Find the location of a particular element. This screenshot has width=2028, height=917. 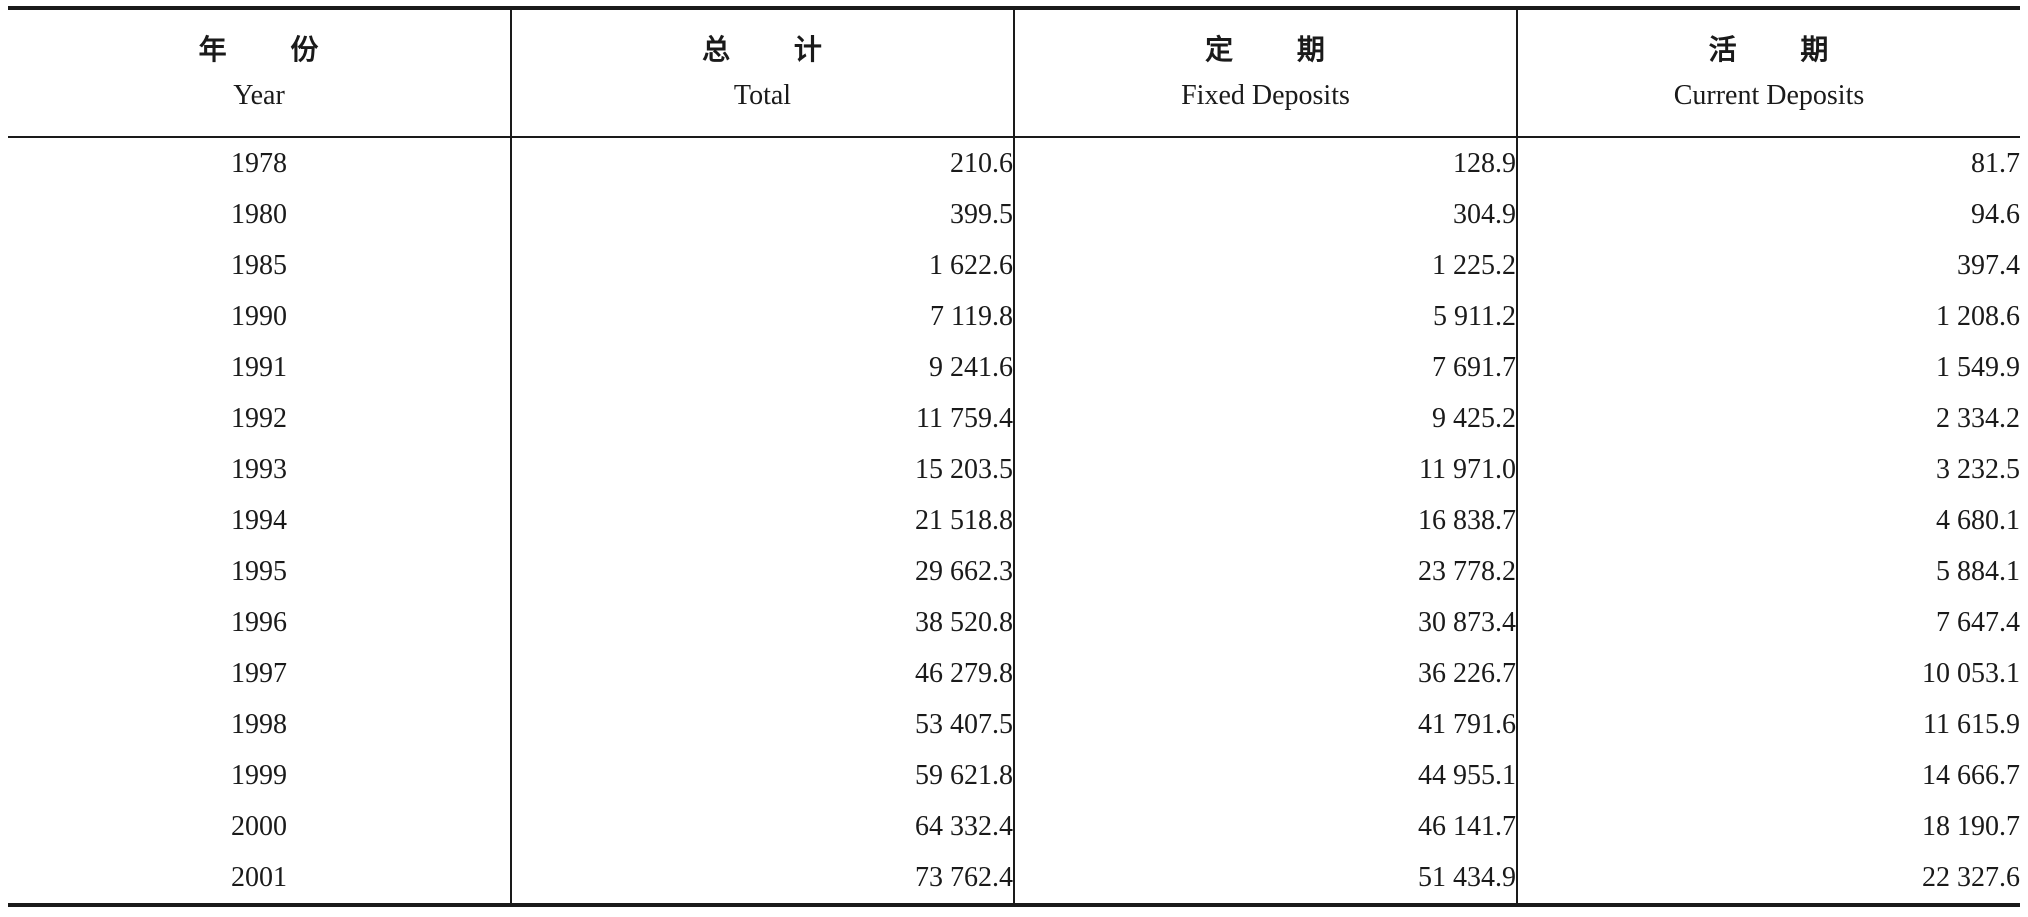

table-row: 1992 11 759.4 9 425.2 2 334.2 is located at coordinates (1014, 418).